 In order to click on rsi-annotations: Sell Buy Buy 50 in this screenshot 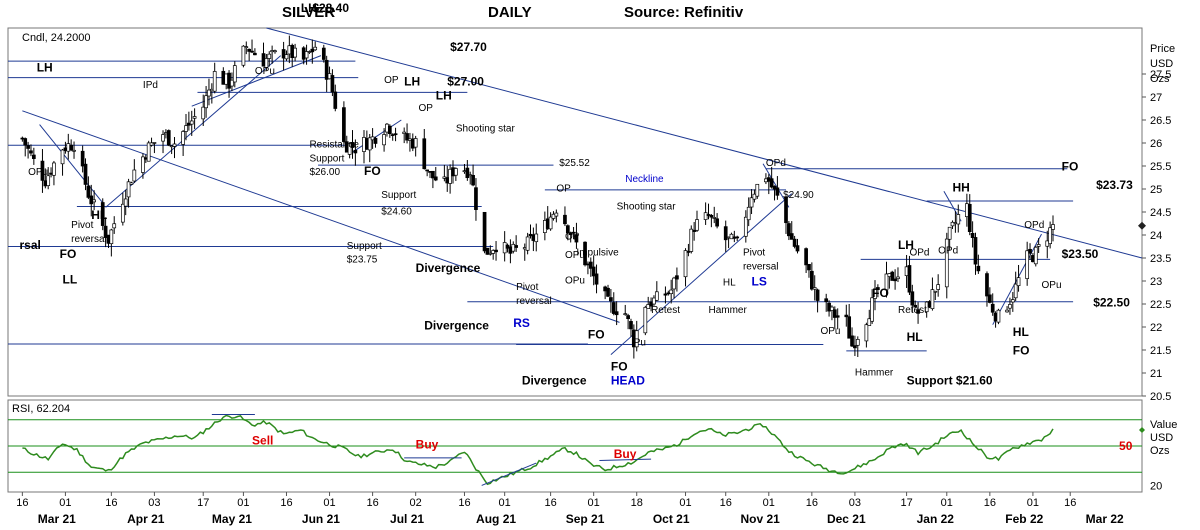, I will do `click(692, 447)`.